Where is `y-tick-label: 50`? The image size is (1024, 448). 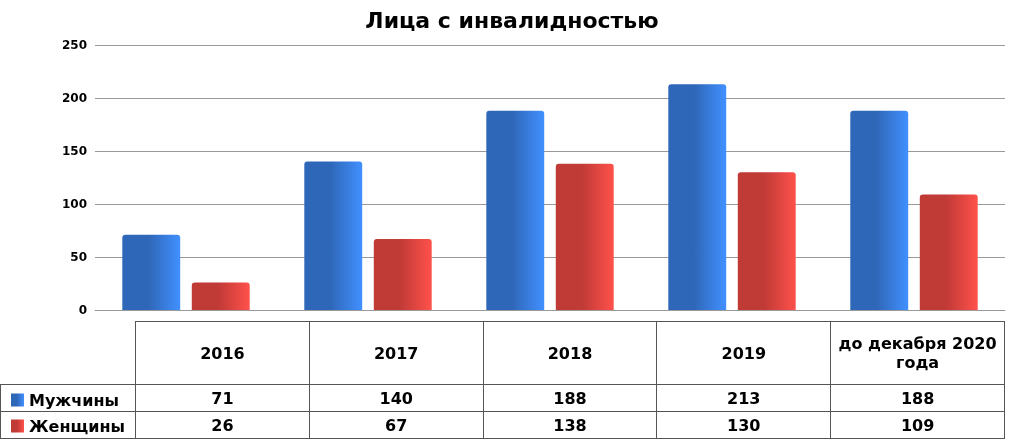
y-tick-label: 50 is located at coordinates (78, 257).